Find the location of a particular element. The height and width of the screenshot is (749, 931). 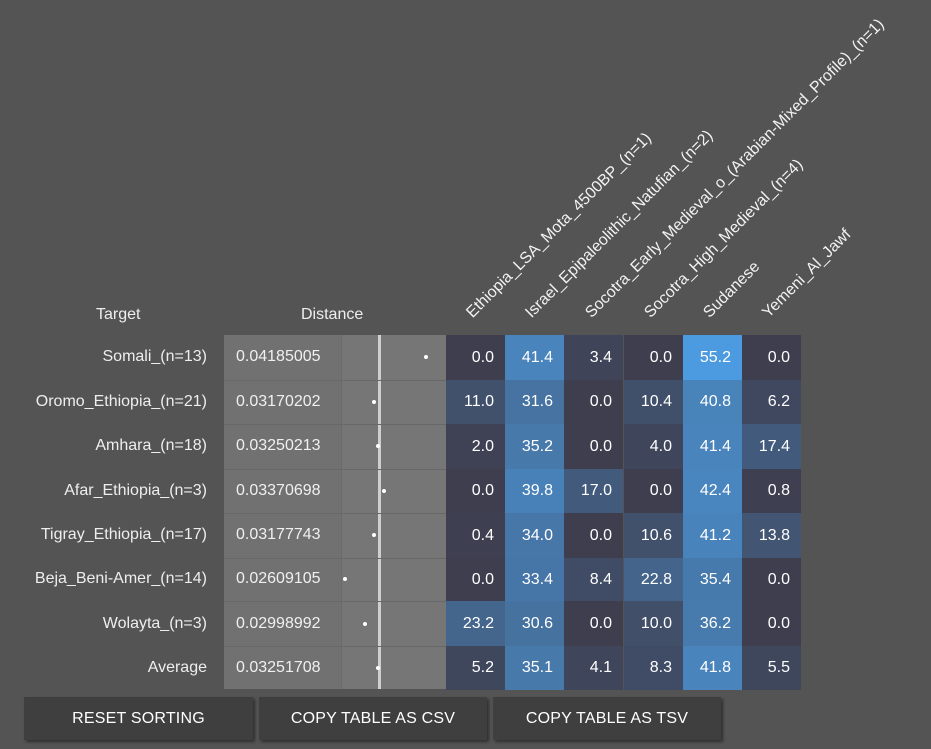

target-name: Beja_Beni-Amer_(n=14) is located at coordinates (120, 579).